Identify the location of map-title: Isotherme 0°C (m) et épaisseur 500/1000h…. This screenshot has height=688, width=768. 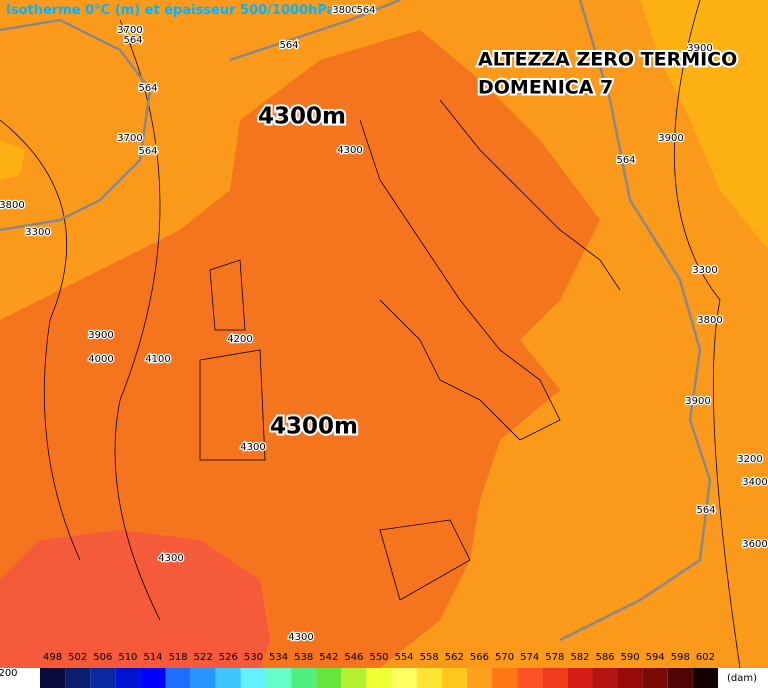
(170, 10).